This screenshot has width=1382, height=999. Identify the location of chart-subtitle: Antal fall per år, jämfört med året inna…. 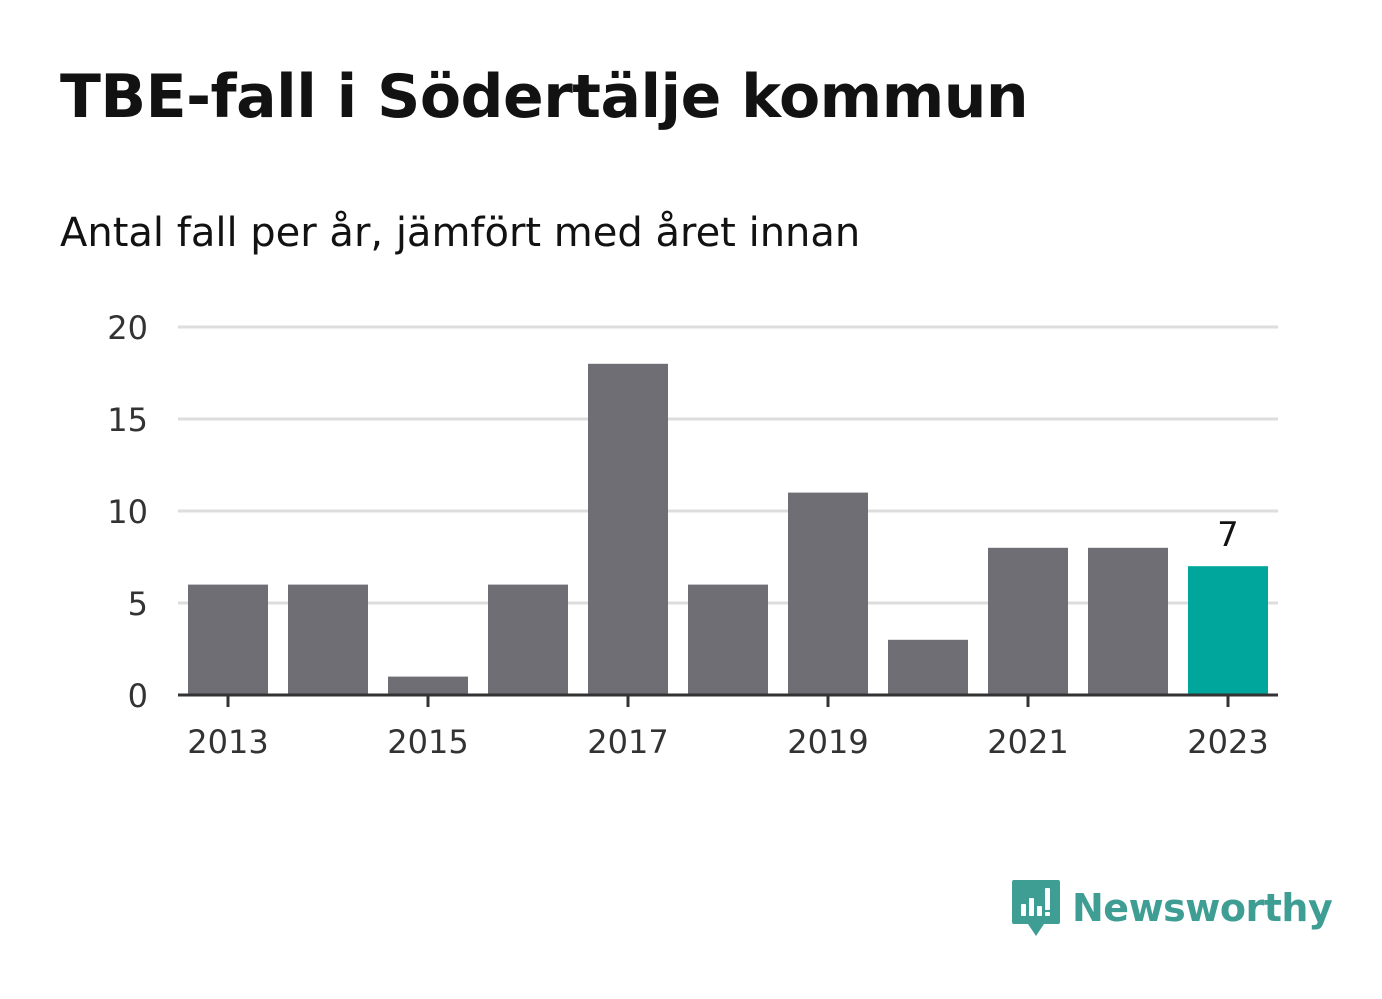
(460, 233).